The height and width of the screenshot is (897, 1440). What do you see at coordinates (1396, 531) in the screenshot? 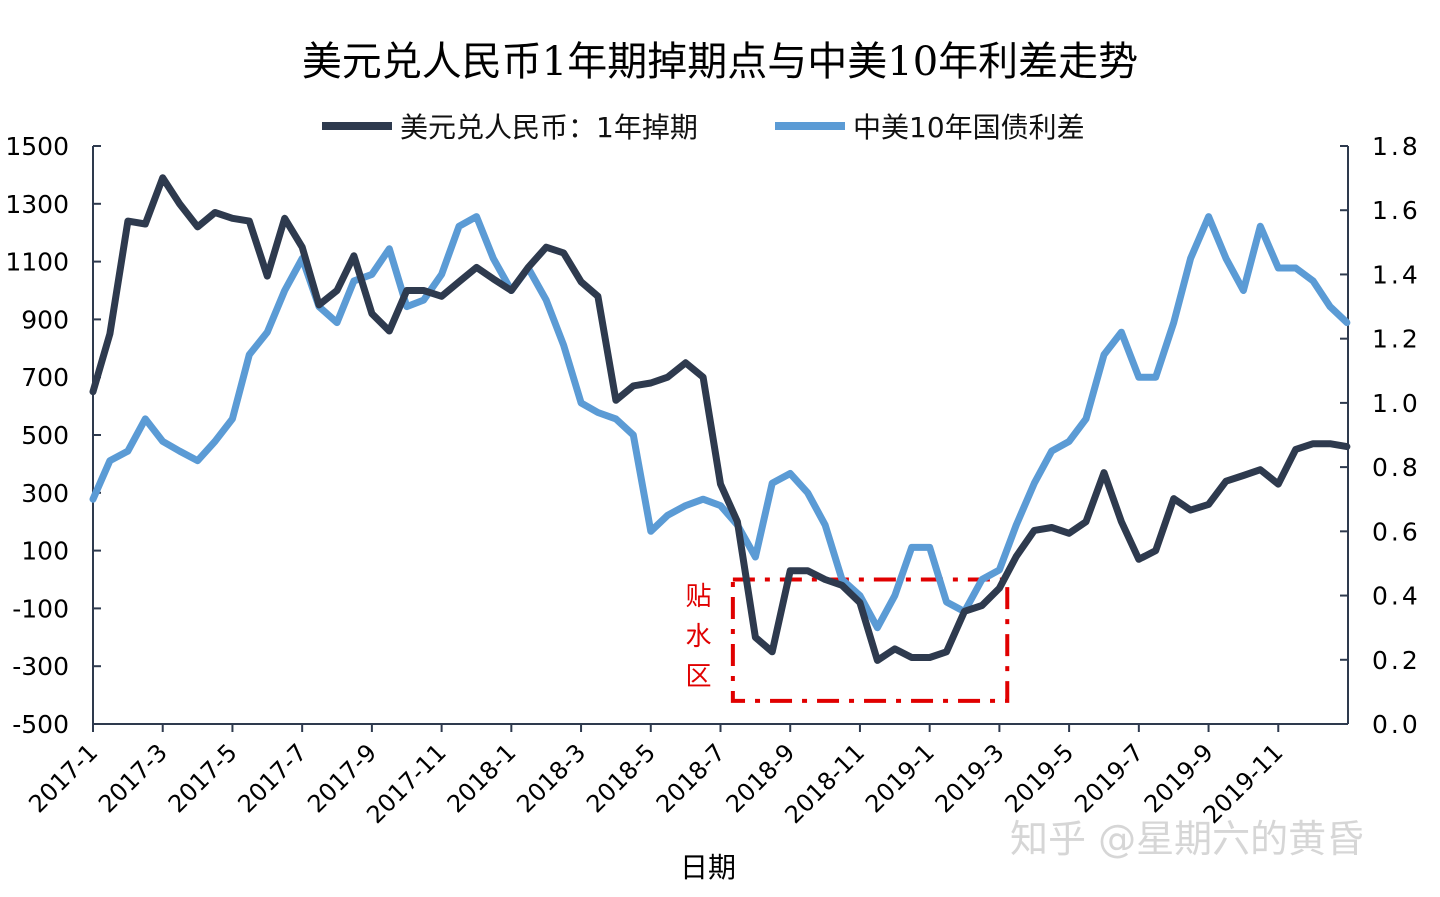
I see `right-tick-label: 0.6` at bounding box center [1396, 531].